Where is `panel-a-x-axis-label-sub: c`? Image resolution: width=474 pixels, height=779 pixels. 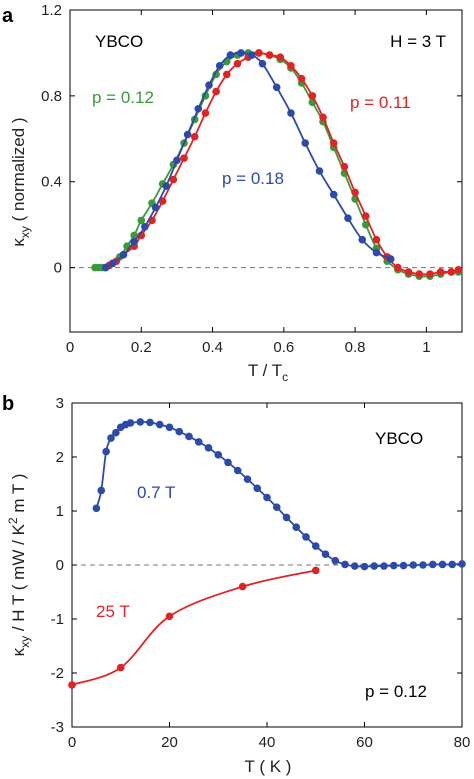
panel-a-x-axis-label-sub: c is located at coordinates (285, 377).